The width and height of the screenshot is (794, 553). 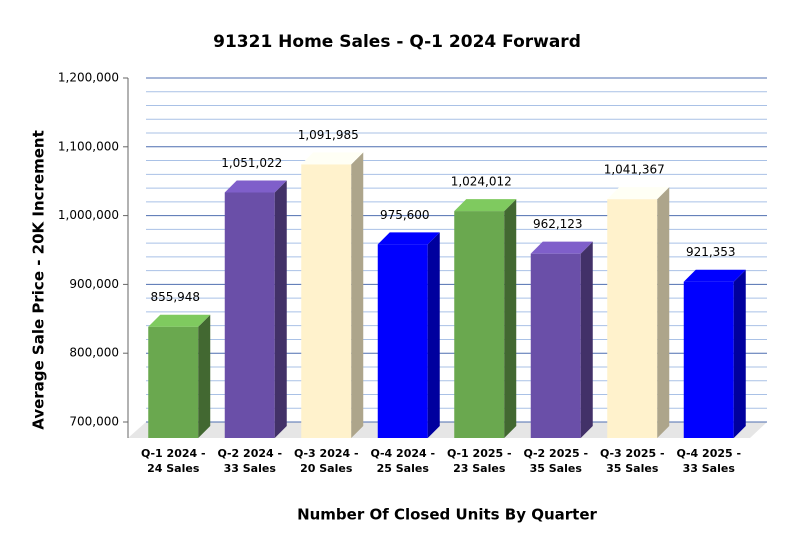 What do you see at coordinates (634, 170) in the screenshot?
I see `value-label: 1,041,367` at bounding box center [634, 170].